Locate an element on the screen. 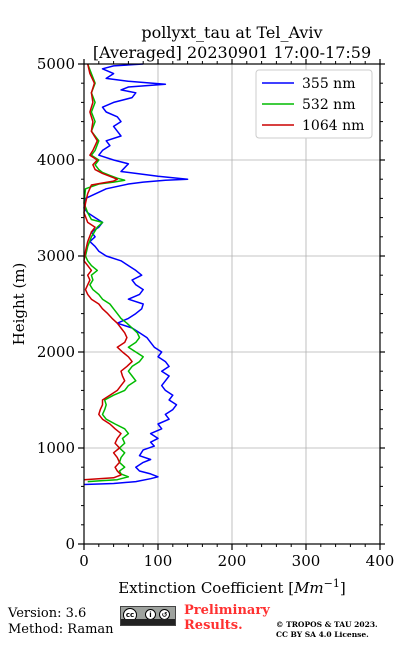  x-tick-label: 400 is located at coordinates (380, 561).